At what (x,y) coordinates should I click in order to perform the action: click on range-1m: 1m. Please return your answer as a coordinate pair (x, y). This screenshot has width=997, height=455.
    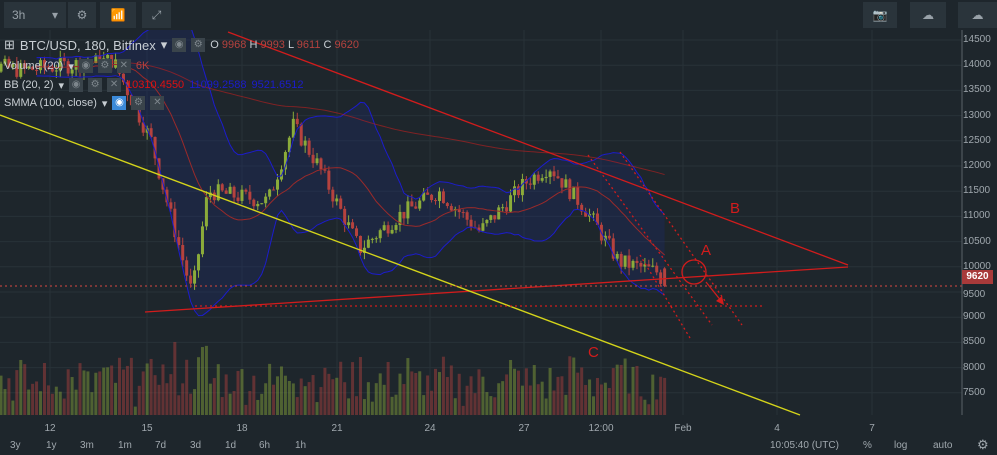
    Looking at the image, I should click on (125, 445).